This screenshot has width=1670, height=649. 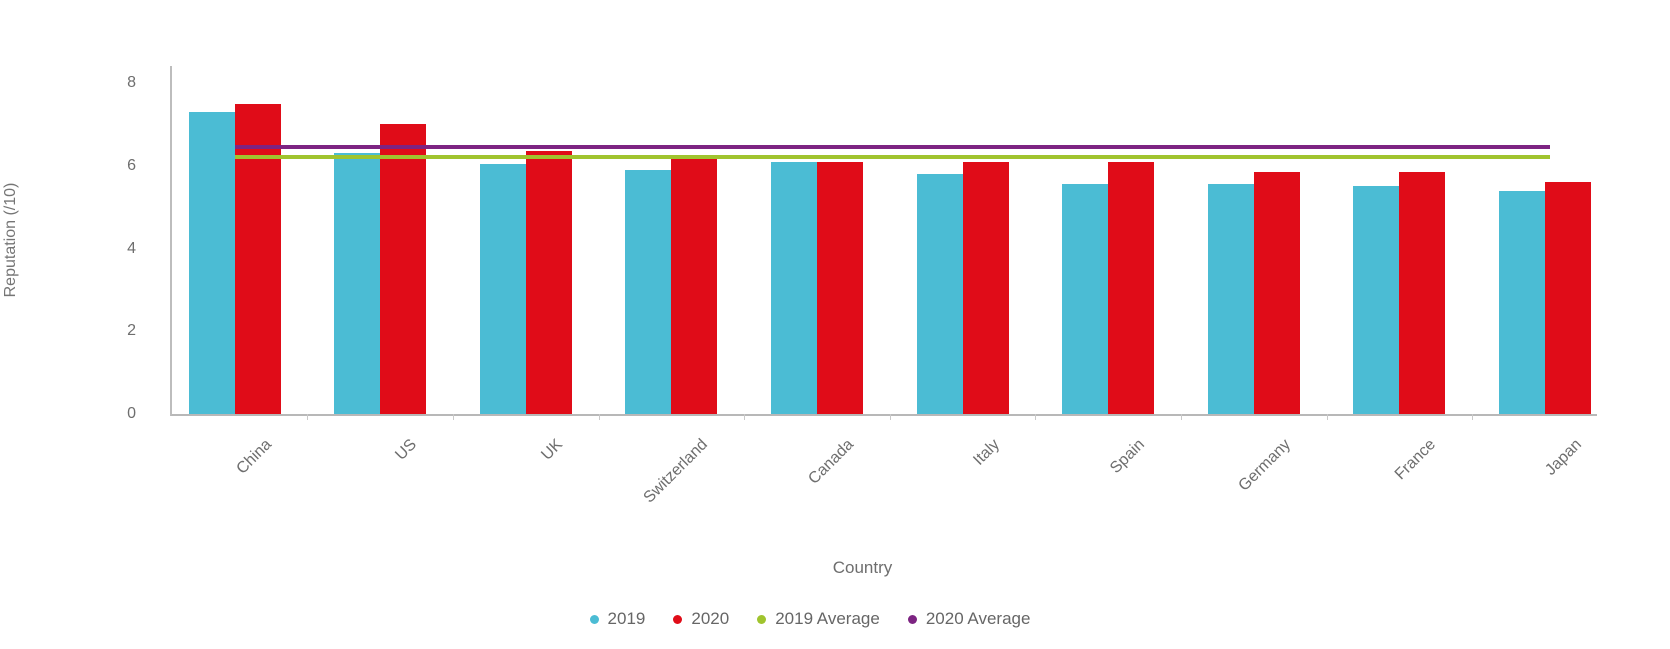 I want to click on x-tick-label-spain: Spain, so click(x=1128, y=456).